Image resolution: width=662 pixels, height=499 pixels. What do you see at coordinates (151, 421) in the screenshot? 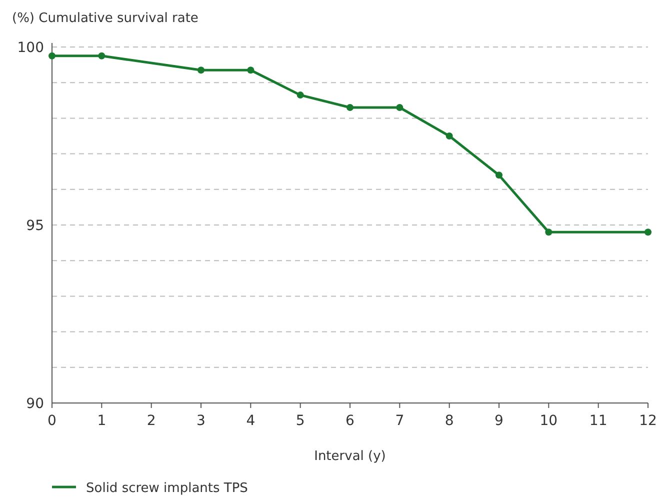
I see `x-tick-label: 2` at bounding box center [151, 421].